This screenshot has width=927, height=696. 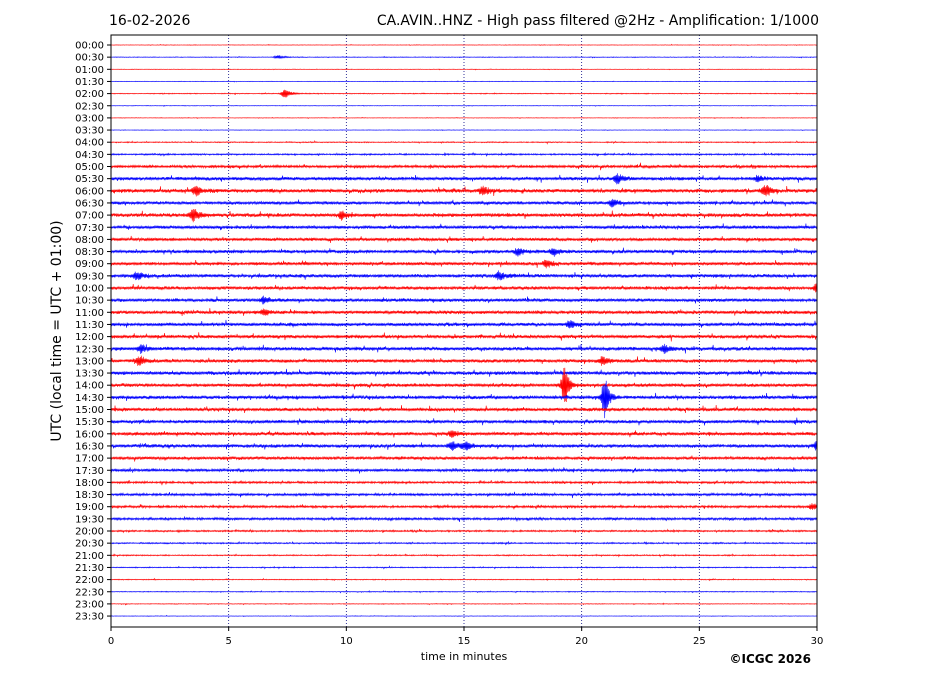 What do you see at coordinates (89, 179) in the screenshot?
I see `row-label: 05:30` at bounding box center [89, 179].